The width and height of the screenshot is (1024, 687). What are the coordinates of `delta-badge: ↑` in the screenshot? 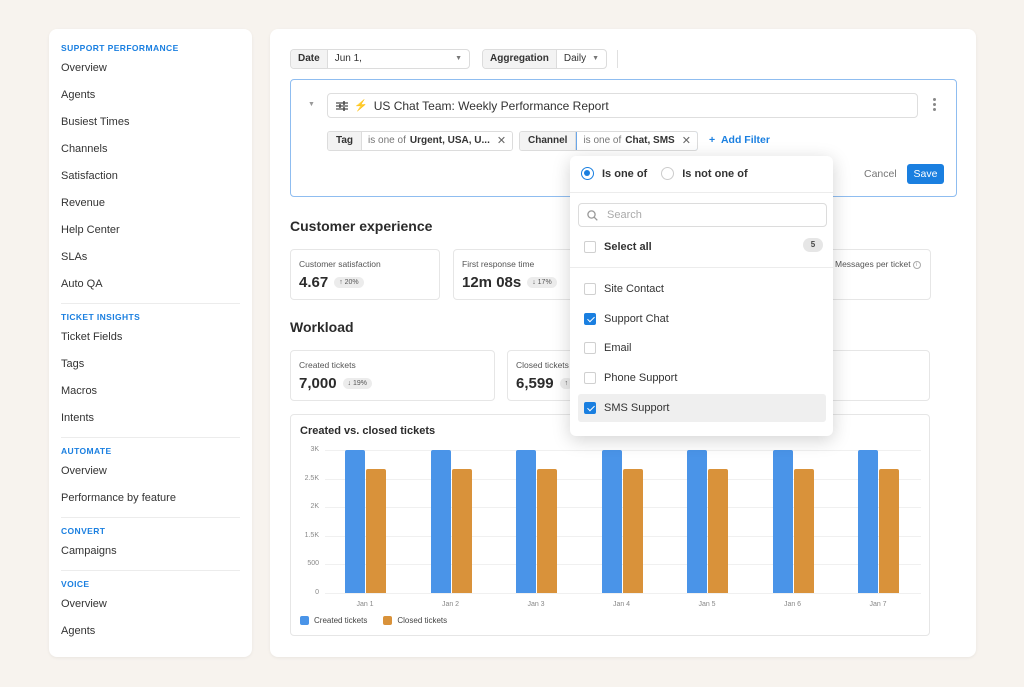 It's located at (566, 383).